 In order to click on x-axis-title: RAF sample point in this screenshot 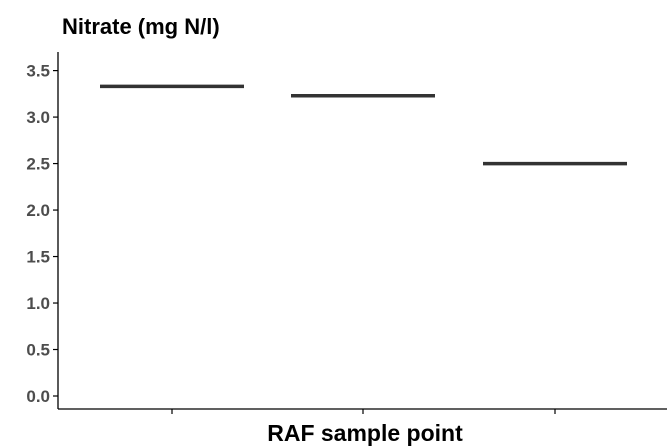, I will do `click(365, 433)`.